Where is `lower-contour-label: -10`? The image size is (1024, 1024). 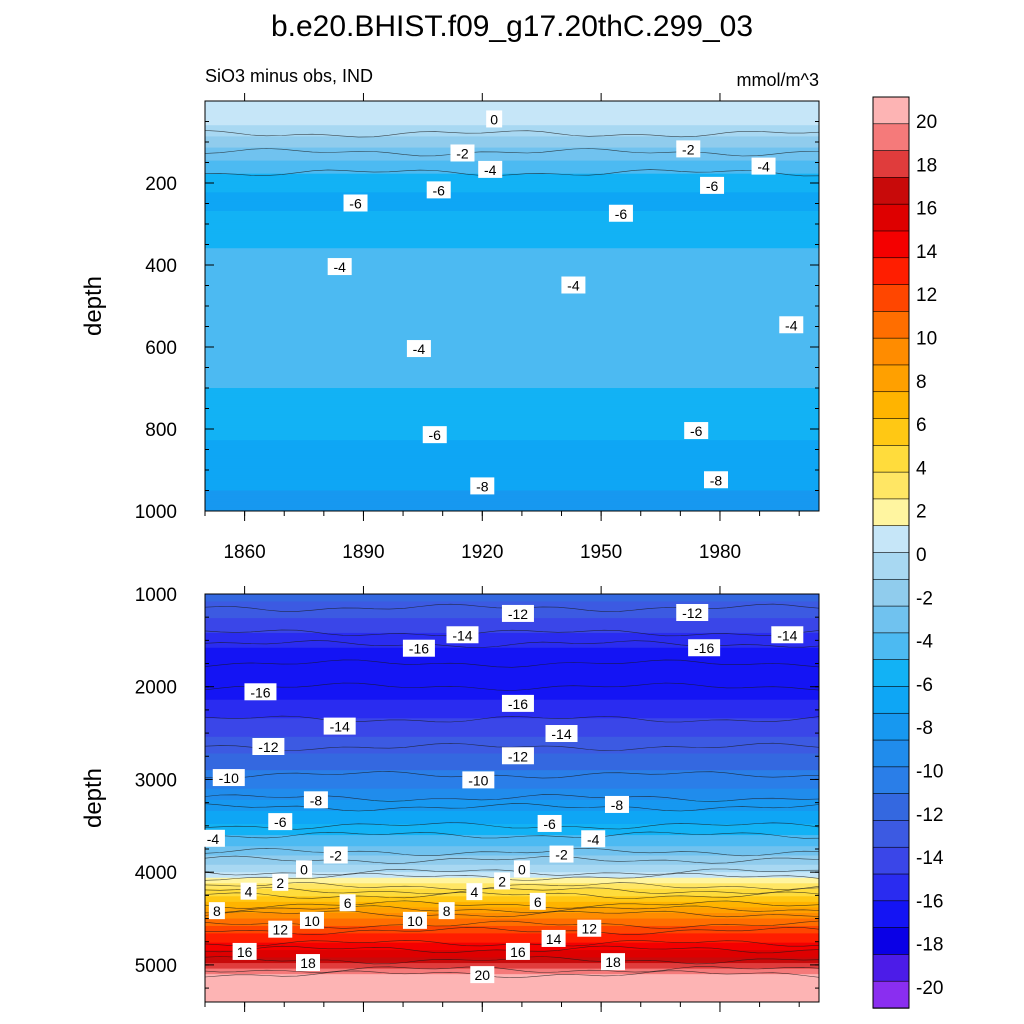
lower-contour-label: -10 is located at coordinates (229, 778).